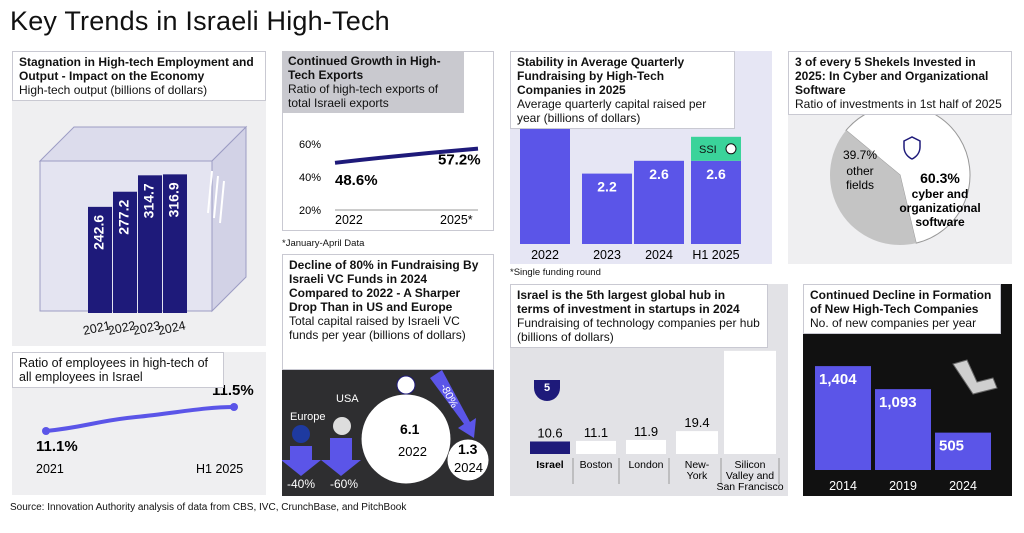 The width and height of the screenshot is (1024, 533). I want to click on walking-legs-icon, so click(975, 377).